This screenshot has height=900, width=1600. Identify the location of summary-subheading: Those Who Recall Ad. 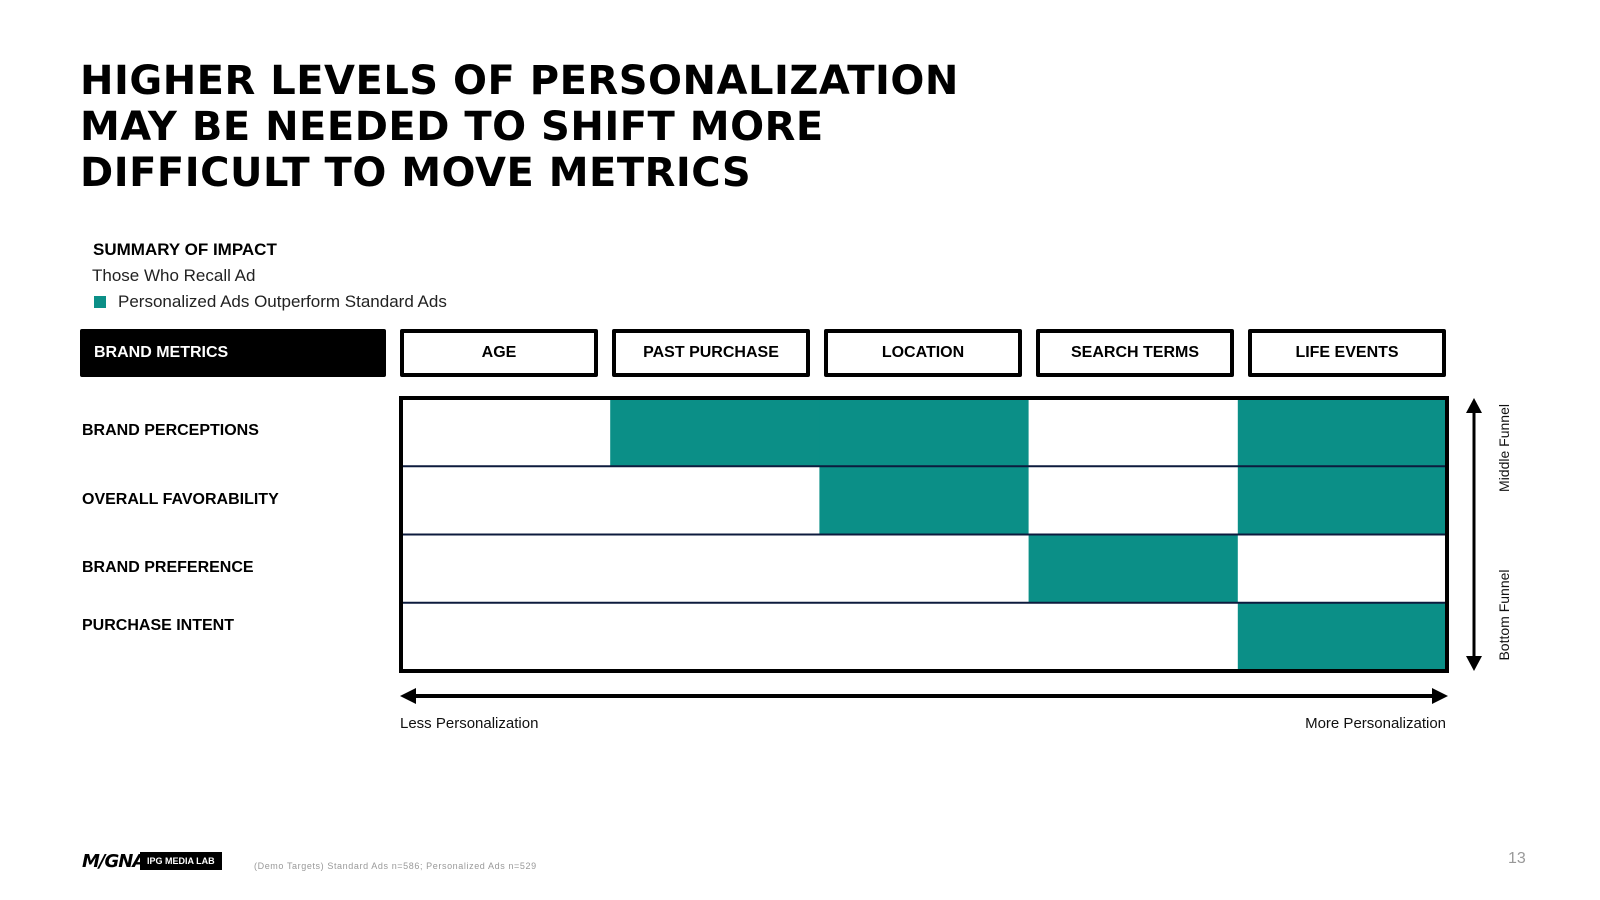
(174, 275).